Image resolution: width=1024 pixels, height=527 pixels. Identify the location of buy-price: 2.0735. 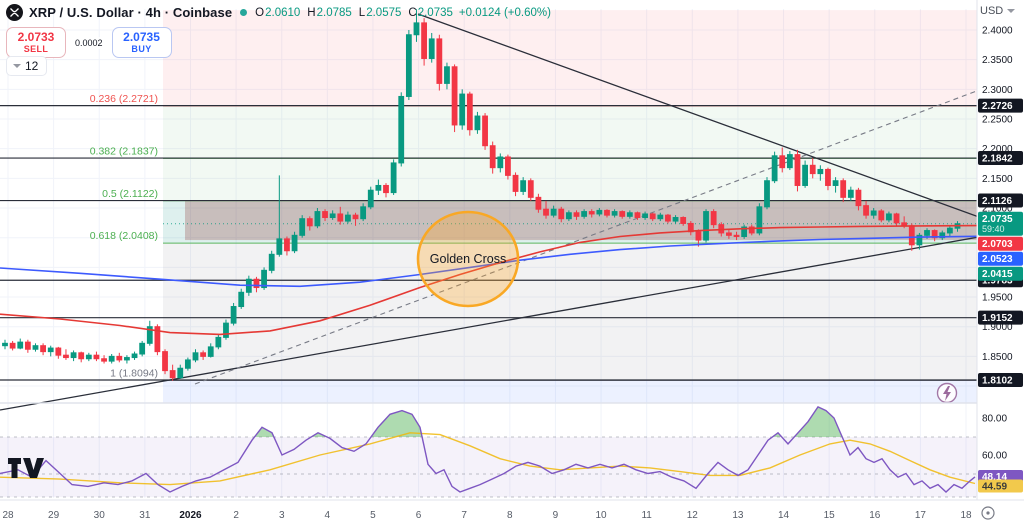
(141, 37).